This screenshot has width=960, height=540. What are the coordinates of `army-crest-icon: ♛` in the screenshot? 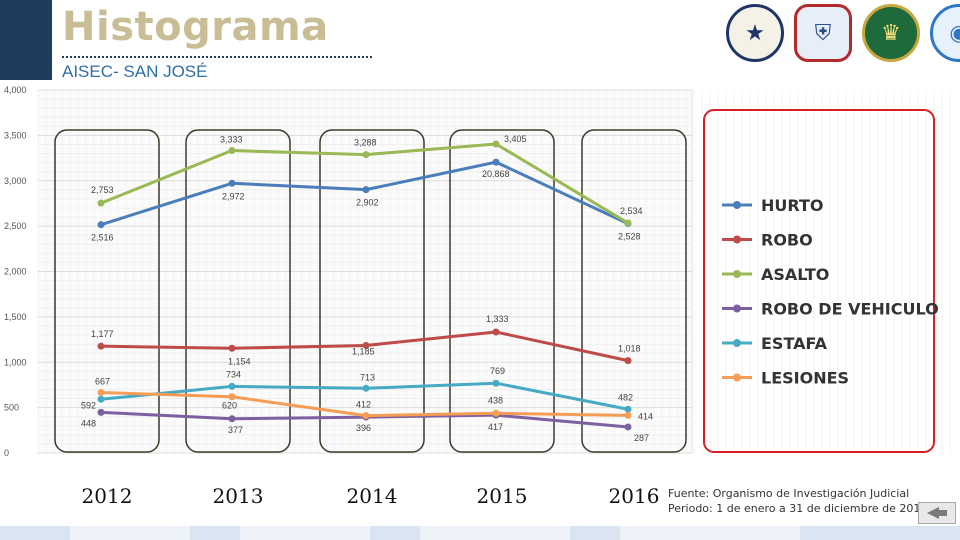 It's located at (891, 33).